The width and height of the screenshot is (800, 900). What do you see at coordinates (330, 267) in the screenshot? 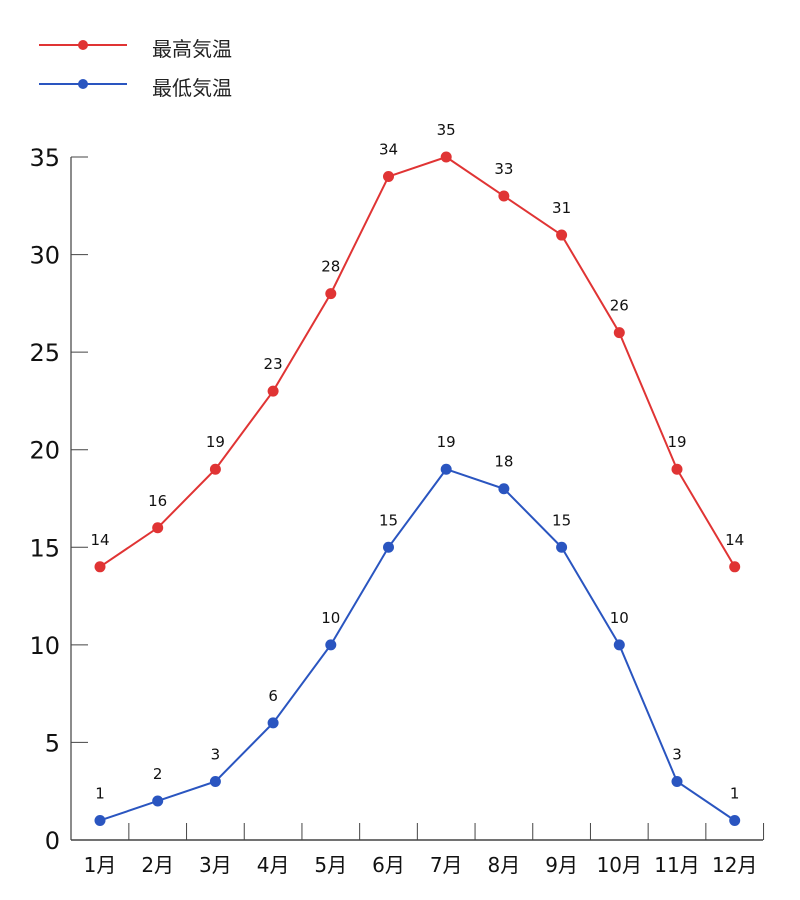
I see `data-label: 28` at bounding box center [330, 267].